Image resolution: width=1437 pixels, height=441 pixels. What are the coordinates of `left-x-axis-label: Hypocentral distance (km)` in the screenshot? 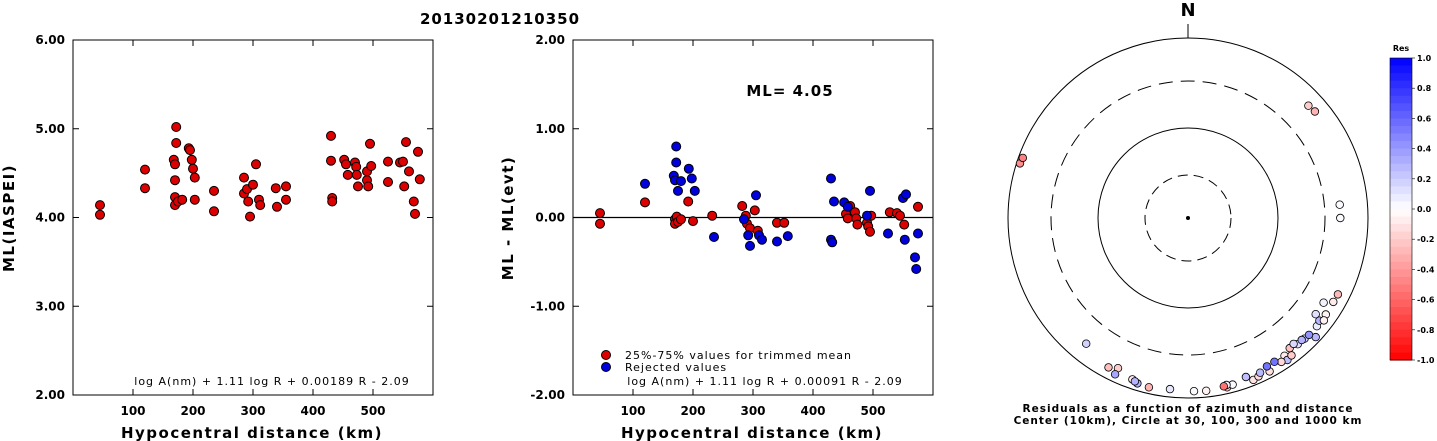 It's located at (252, 432).